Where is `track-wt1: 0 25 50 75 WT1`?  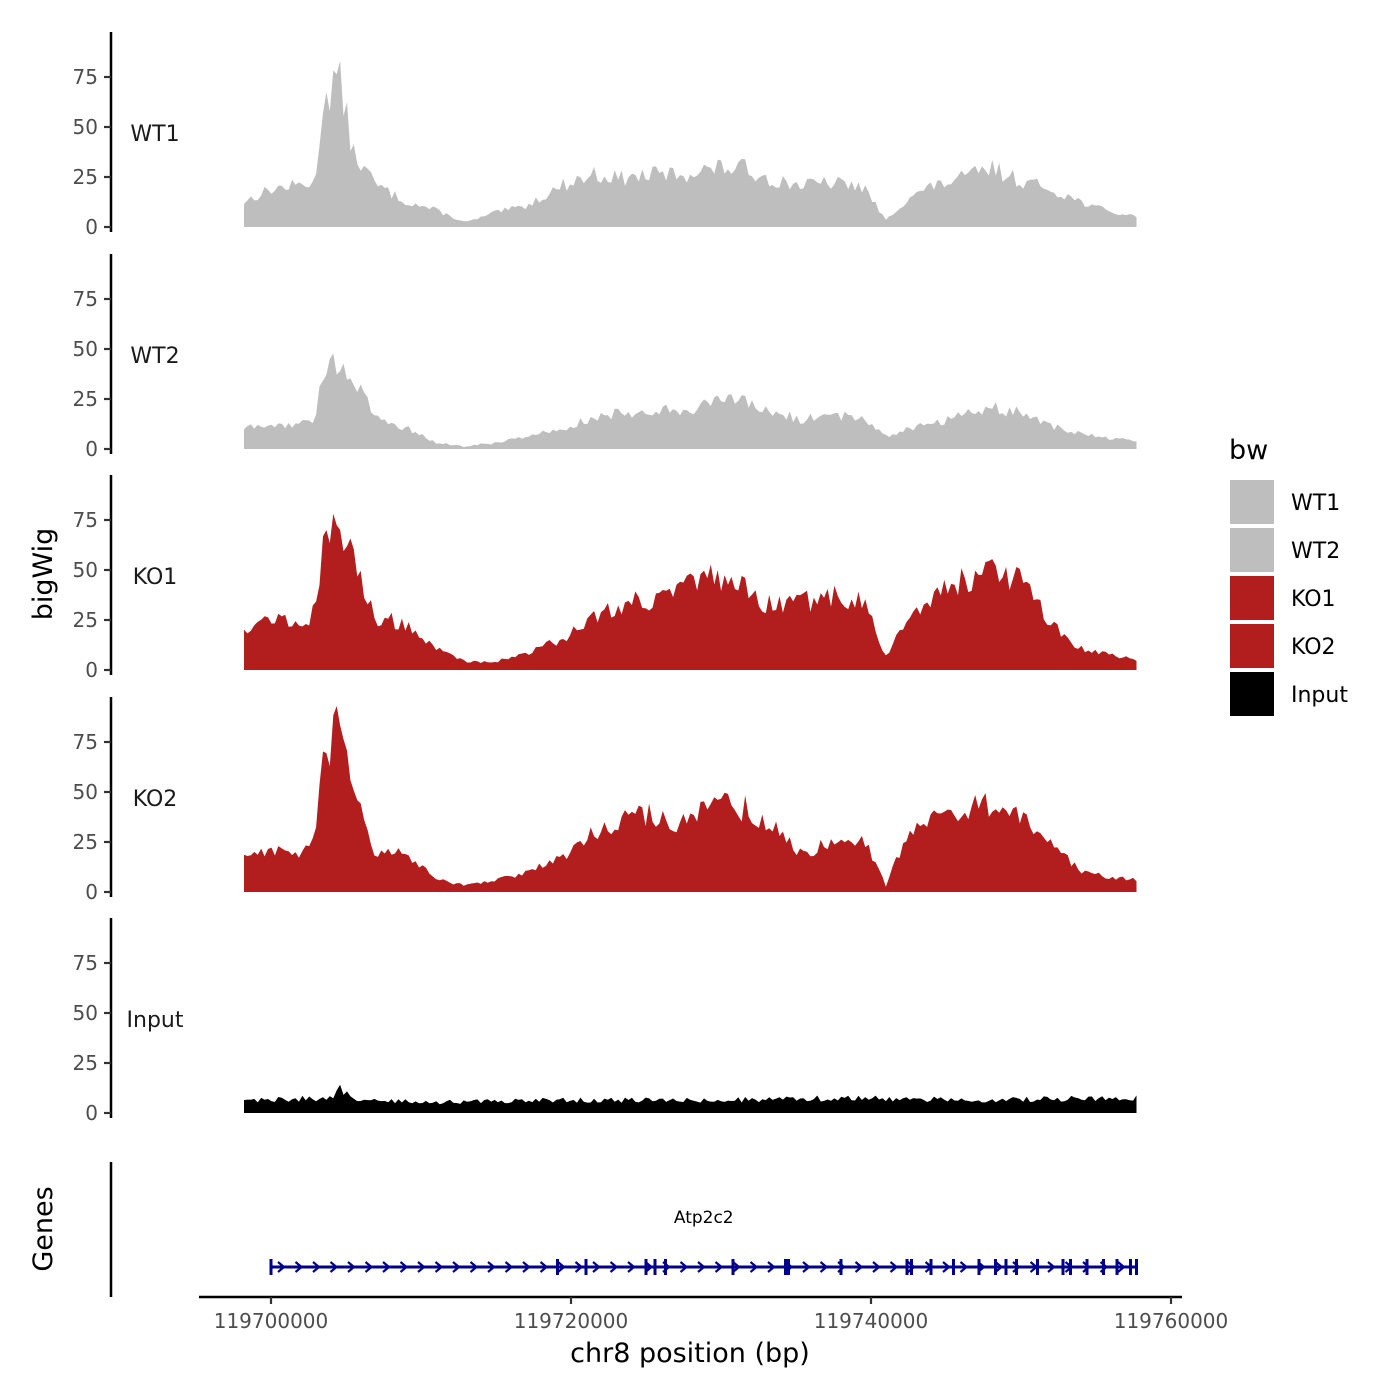 track-wt1: 0 25 50 75 WT1 is located at coordinates (605, 135).